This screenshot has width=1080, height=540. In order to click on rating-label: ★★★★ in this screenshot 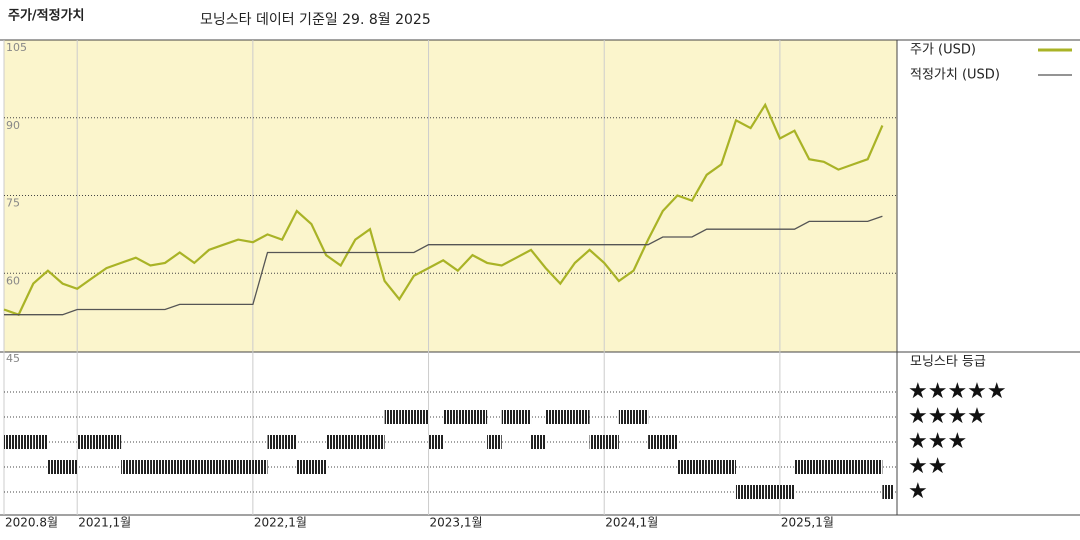, I will do `click(947, 416)`.